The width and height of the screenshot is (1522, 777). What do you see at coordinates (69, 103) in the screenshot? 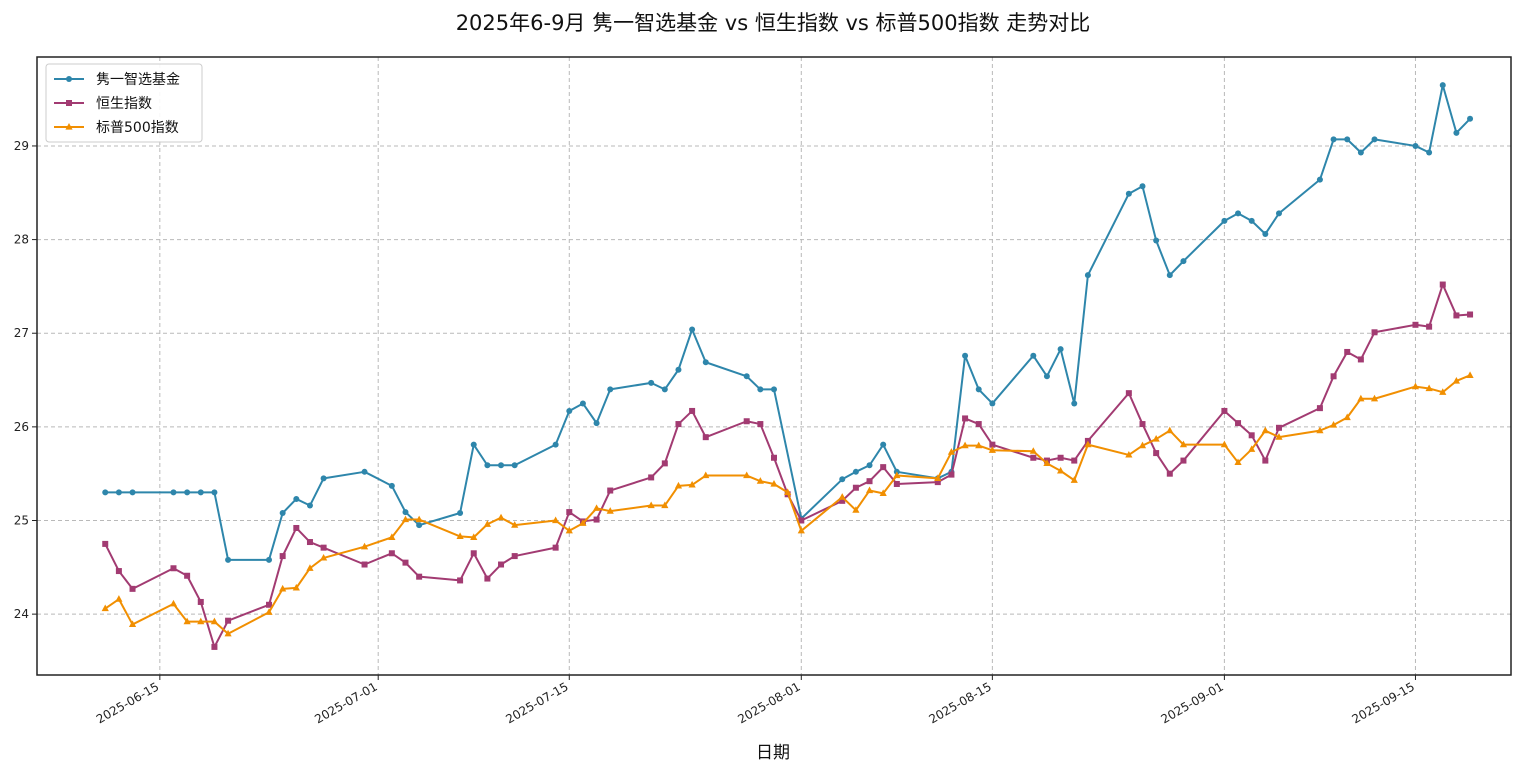
I see `legend-marker` at bounding box center [69, 103].